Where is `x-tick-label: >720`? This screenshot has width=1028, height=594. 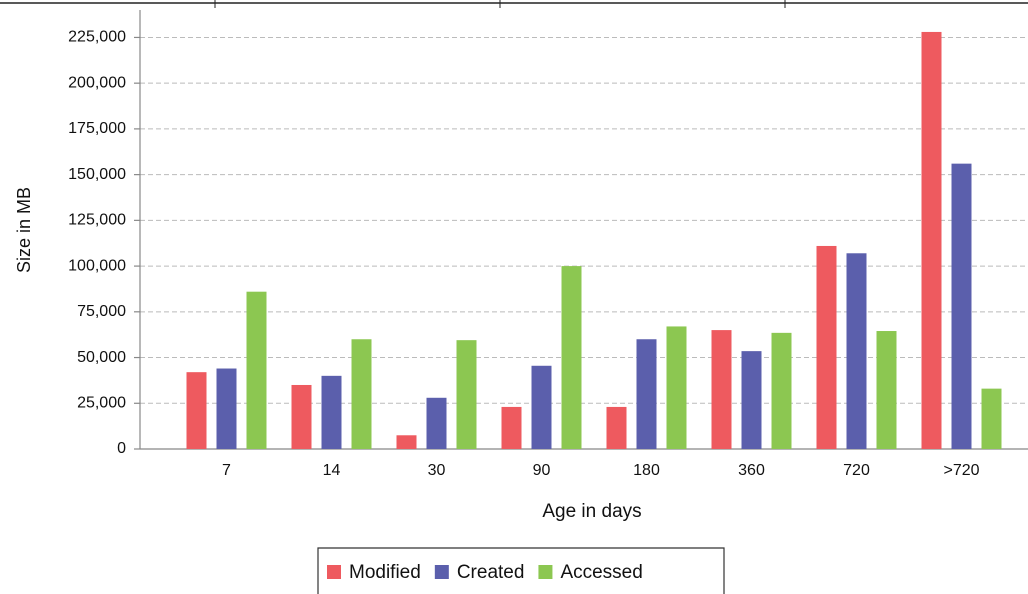
x-tick-label: >720 is located at coordinates (961, 470).